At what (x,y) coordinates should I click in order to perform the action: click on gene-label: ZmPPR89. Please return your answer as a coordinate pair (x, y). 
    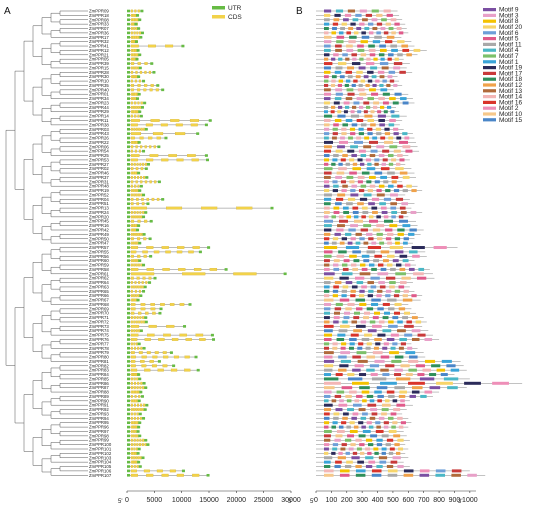
    Looking at the image, I should click on (99, 396).